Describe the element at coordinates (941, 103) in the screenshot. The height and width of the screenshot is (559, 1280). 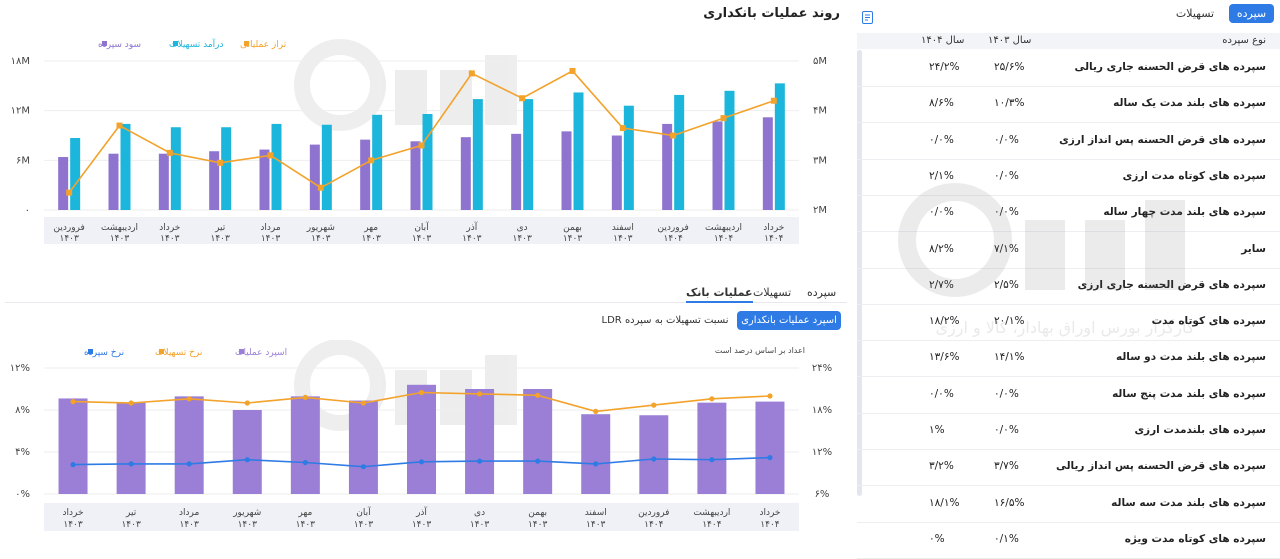
I see `row-1404: ۸/۶%` at that location.